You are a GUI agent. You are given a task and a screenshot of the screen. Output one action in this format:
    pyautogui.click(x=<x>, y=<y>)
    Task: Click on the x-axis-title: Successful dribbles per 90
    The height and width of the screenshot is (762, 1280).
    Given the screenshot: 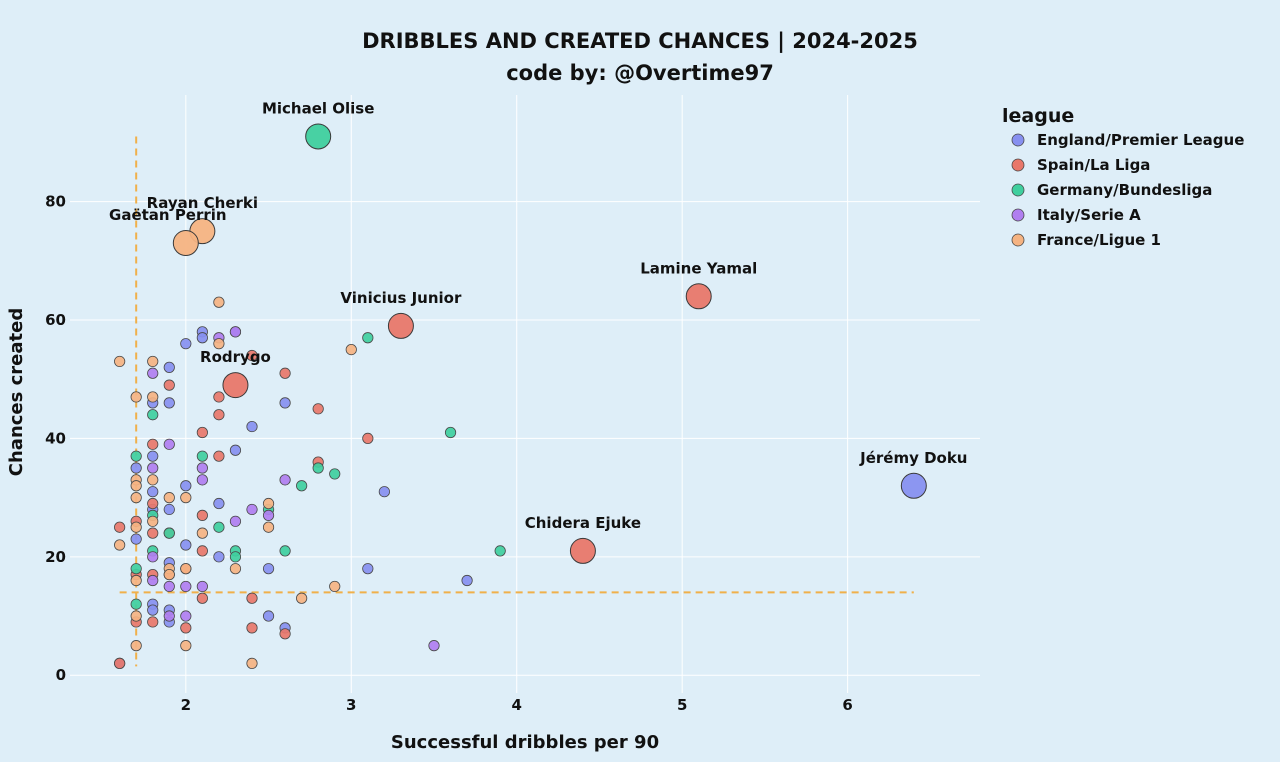 What is the action you would take?
    pyautogui.click(x=525, y=742)
    